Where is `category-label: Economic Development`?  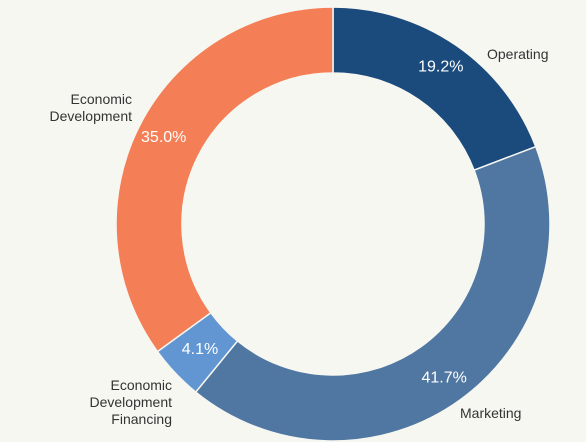
category-label: Economic Development is located at coordinates (91, 107).